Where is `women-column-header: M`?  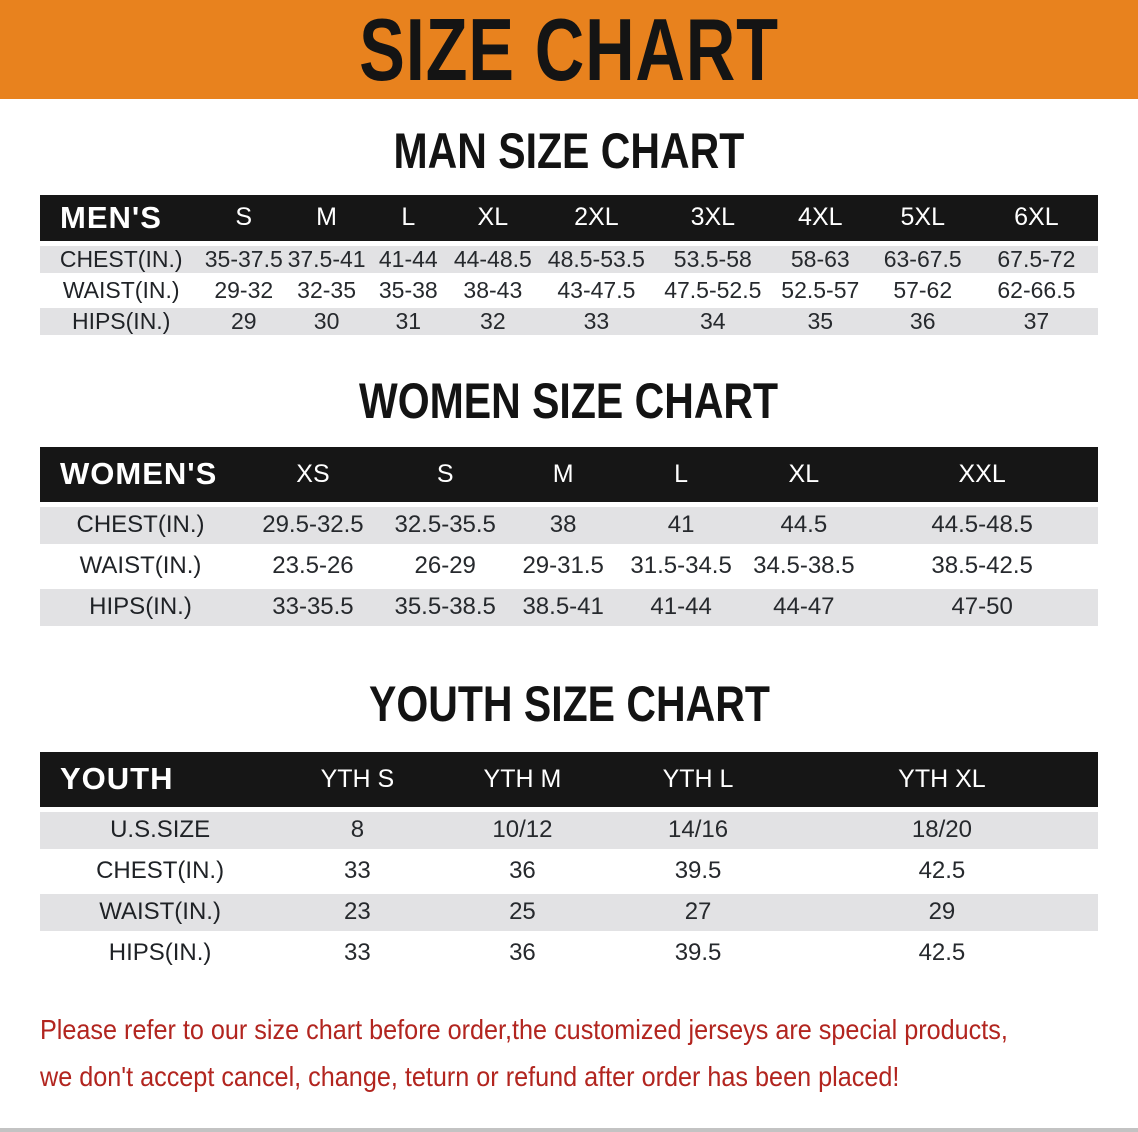
women-column-header: M is located at coordinates (563, 475).